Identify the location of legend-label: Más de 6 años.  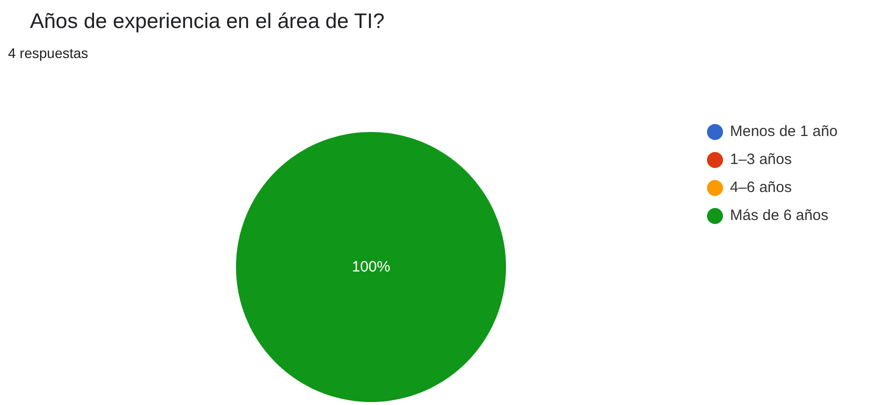
(779, 216).